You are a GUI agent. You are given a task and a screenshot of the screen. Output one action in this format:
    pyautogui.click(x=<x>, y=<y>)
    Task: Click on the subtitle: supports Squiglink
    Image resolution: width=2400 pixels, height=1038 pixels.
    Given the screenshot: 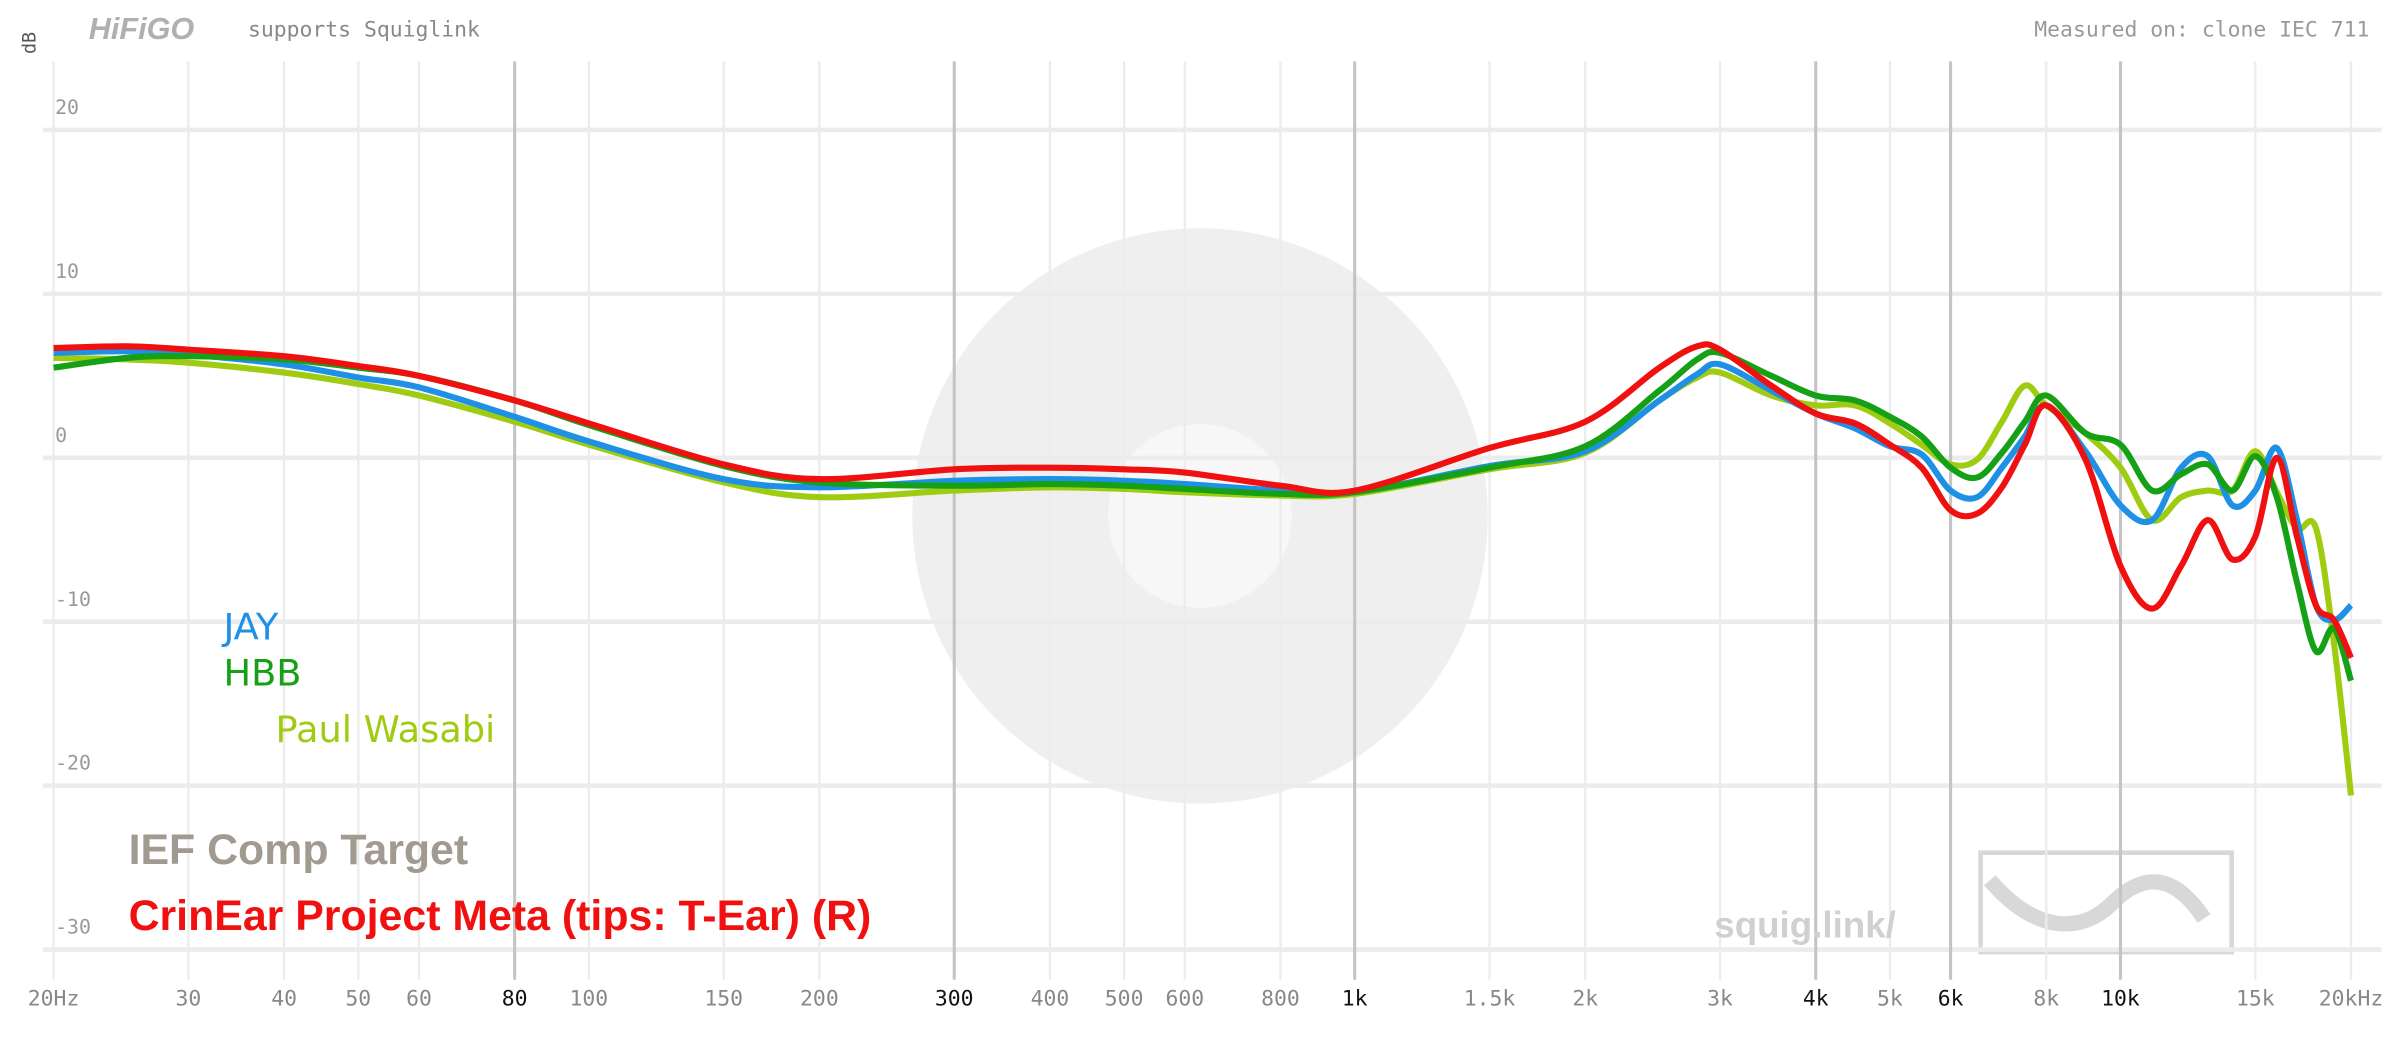 What is the action you would take?
    pyautogui.click(x=364, y=30)
    